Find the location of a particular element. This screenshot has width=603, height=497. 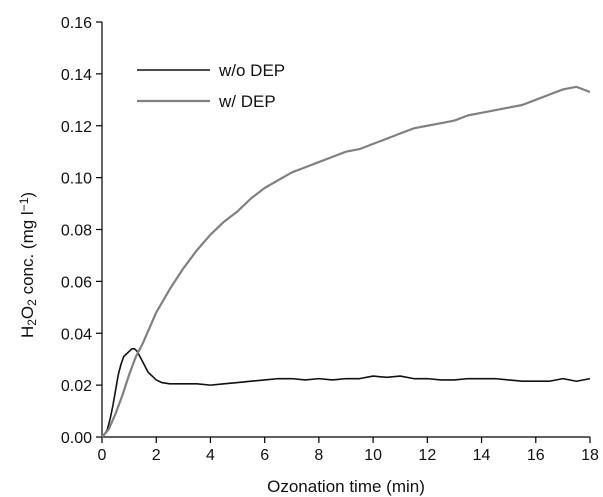

legend-label: w/o DEP is located at coordinates (251, 70).